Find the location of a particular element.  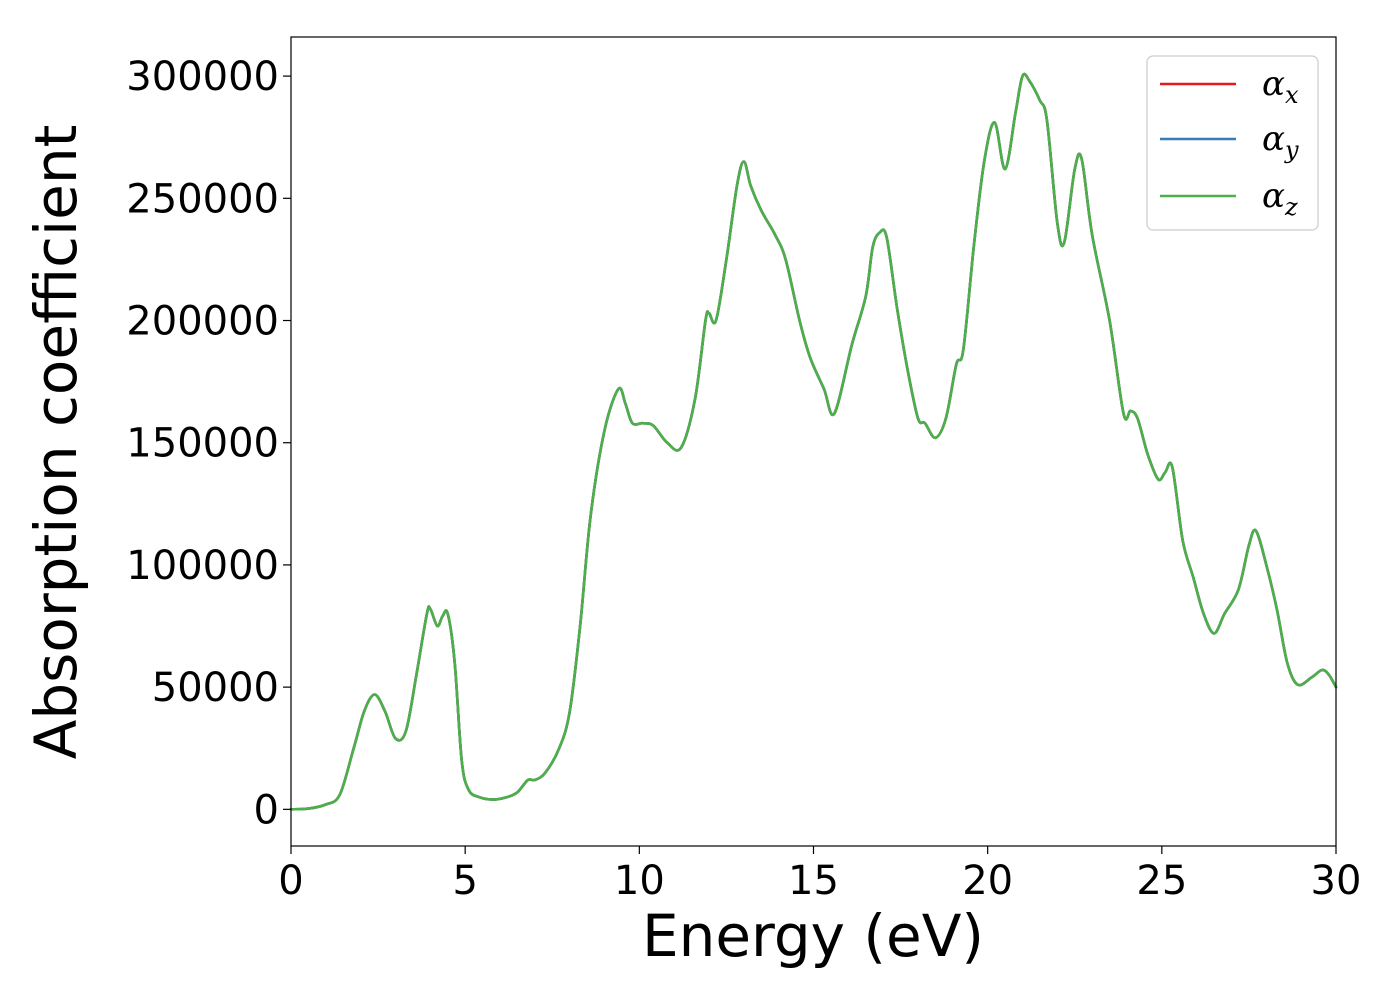

y-tick-label: 100000 is located at coordinates (202, 566).